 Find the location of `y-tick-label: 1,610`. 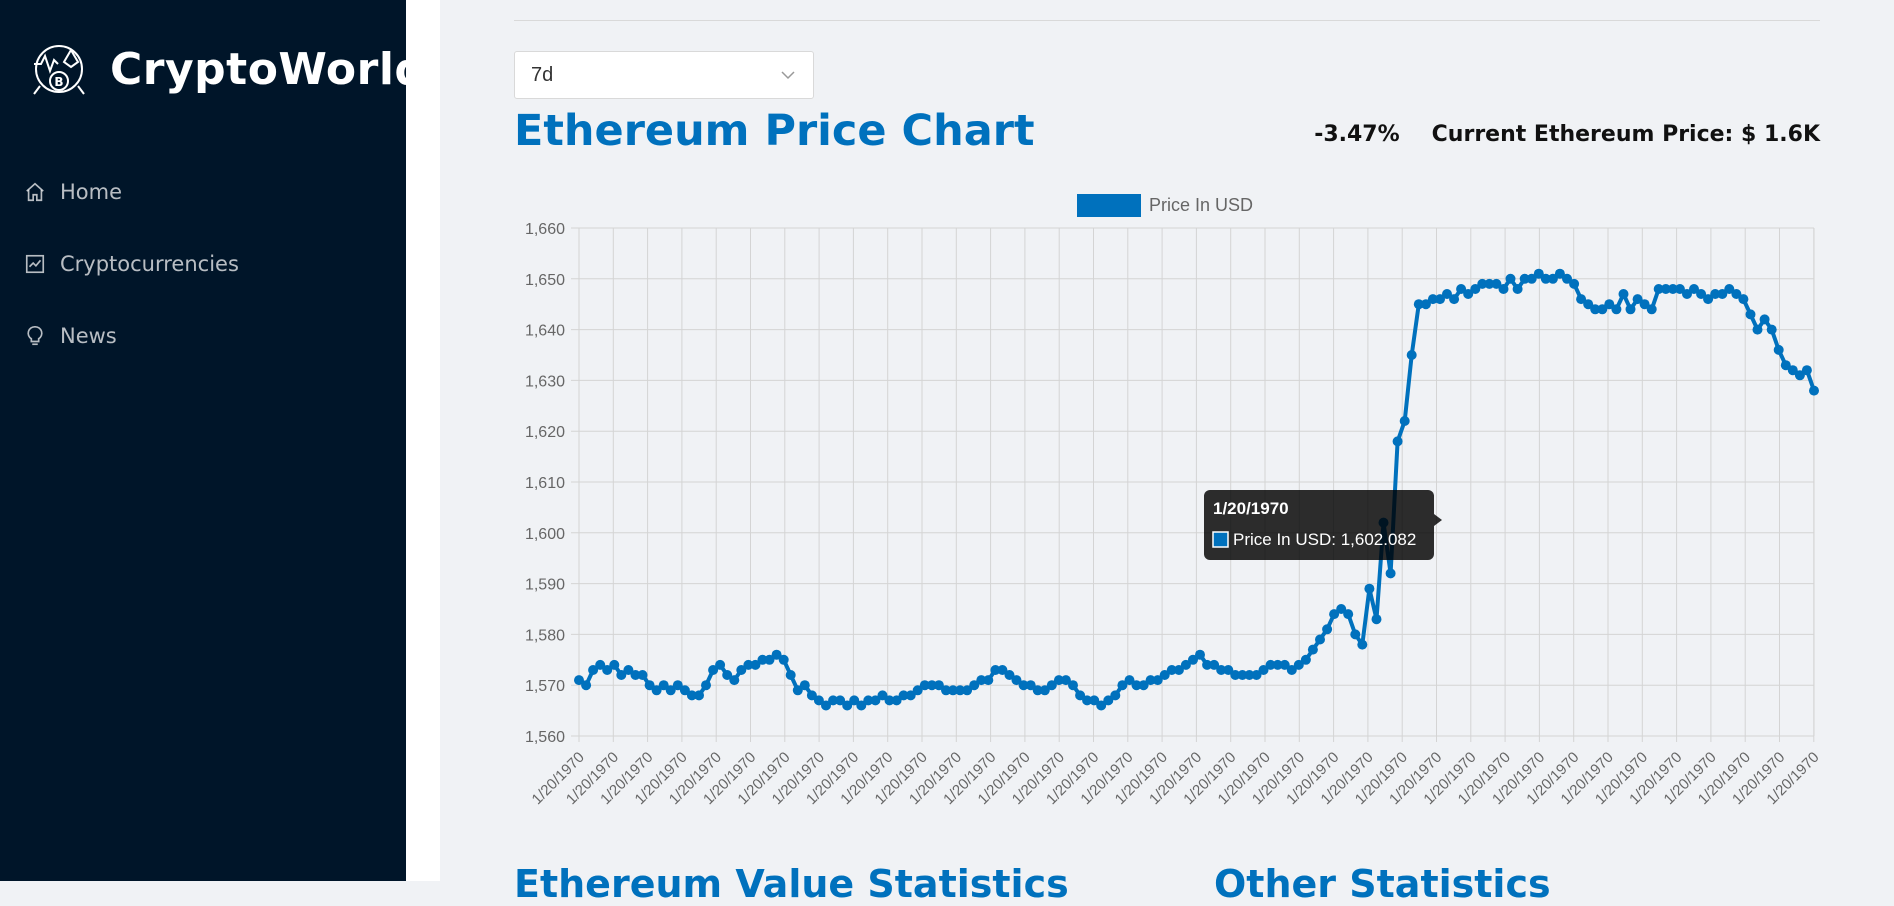

y-tick-label: 1,610 is located at coordinates (545, 483).